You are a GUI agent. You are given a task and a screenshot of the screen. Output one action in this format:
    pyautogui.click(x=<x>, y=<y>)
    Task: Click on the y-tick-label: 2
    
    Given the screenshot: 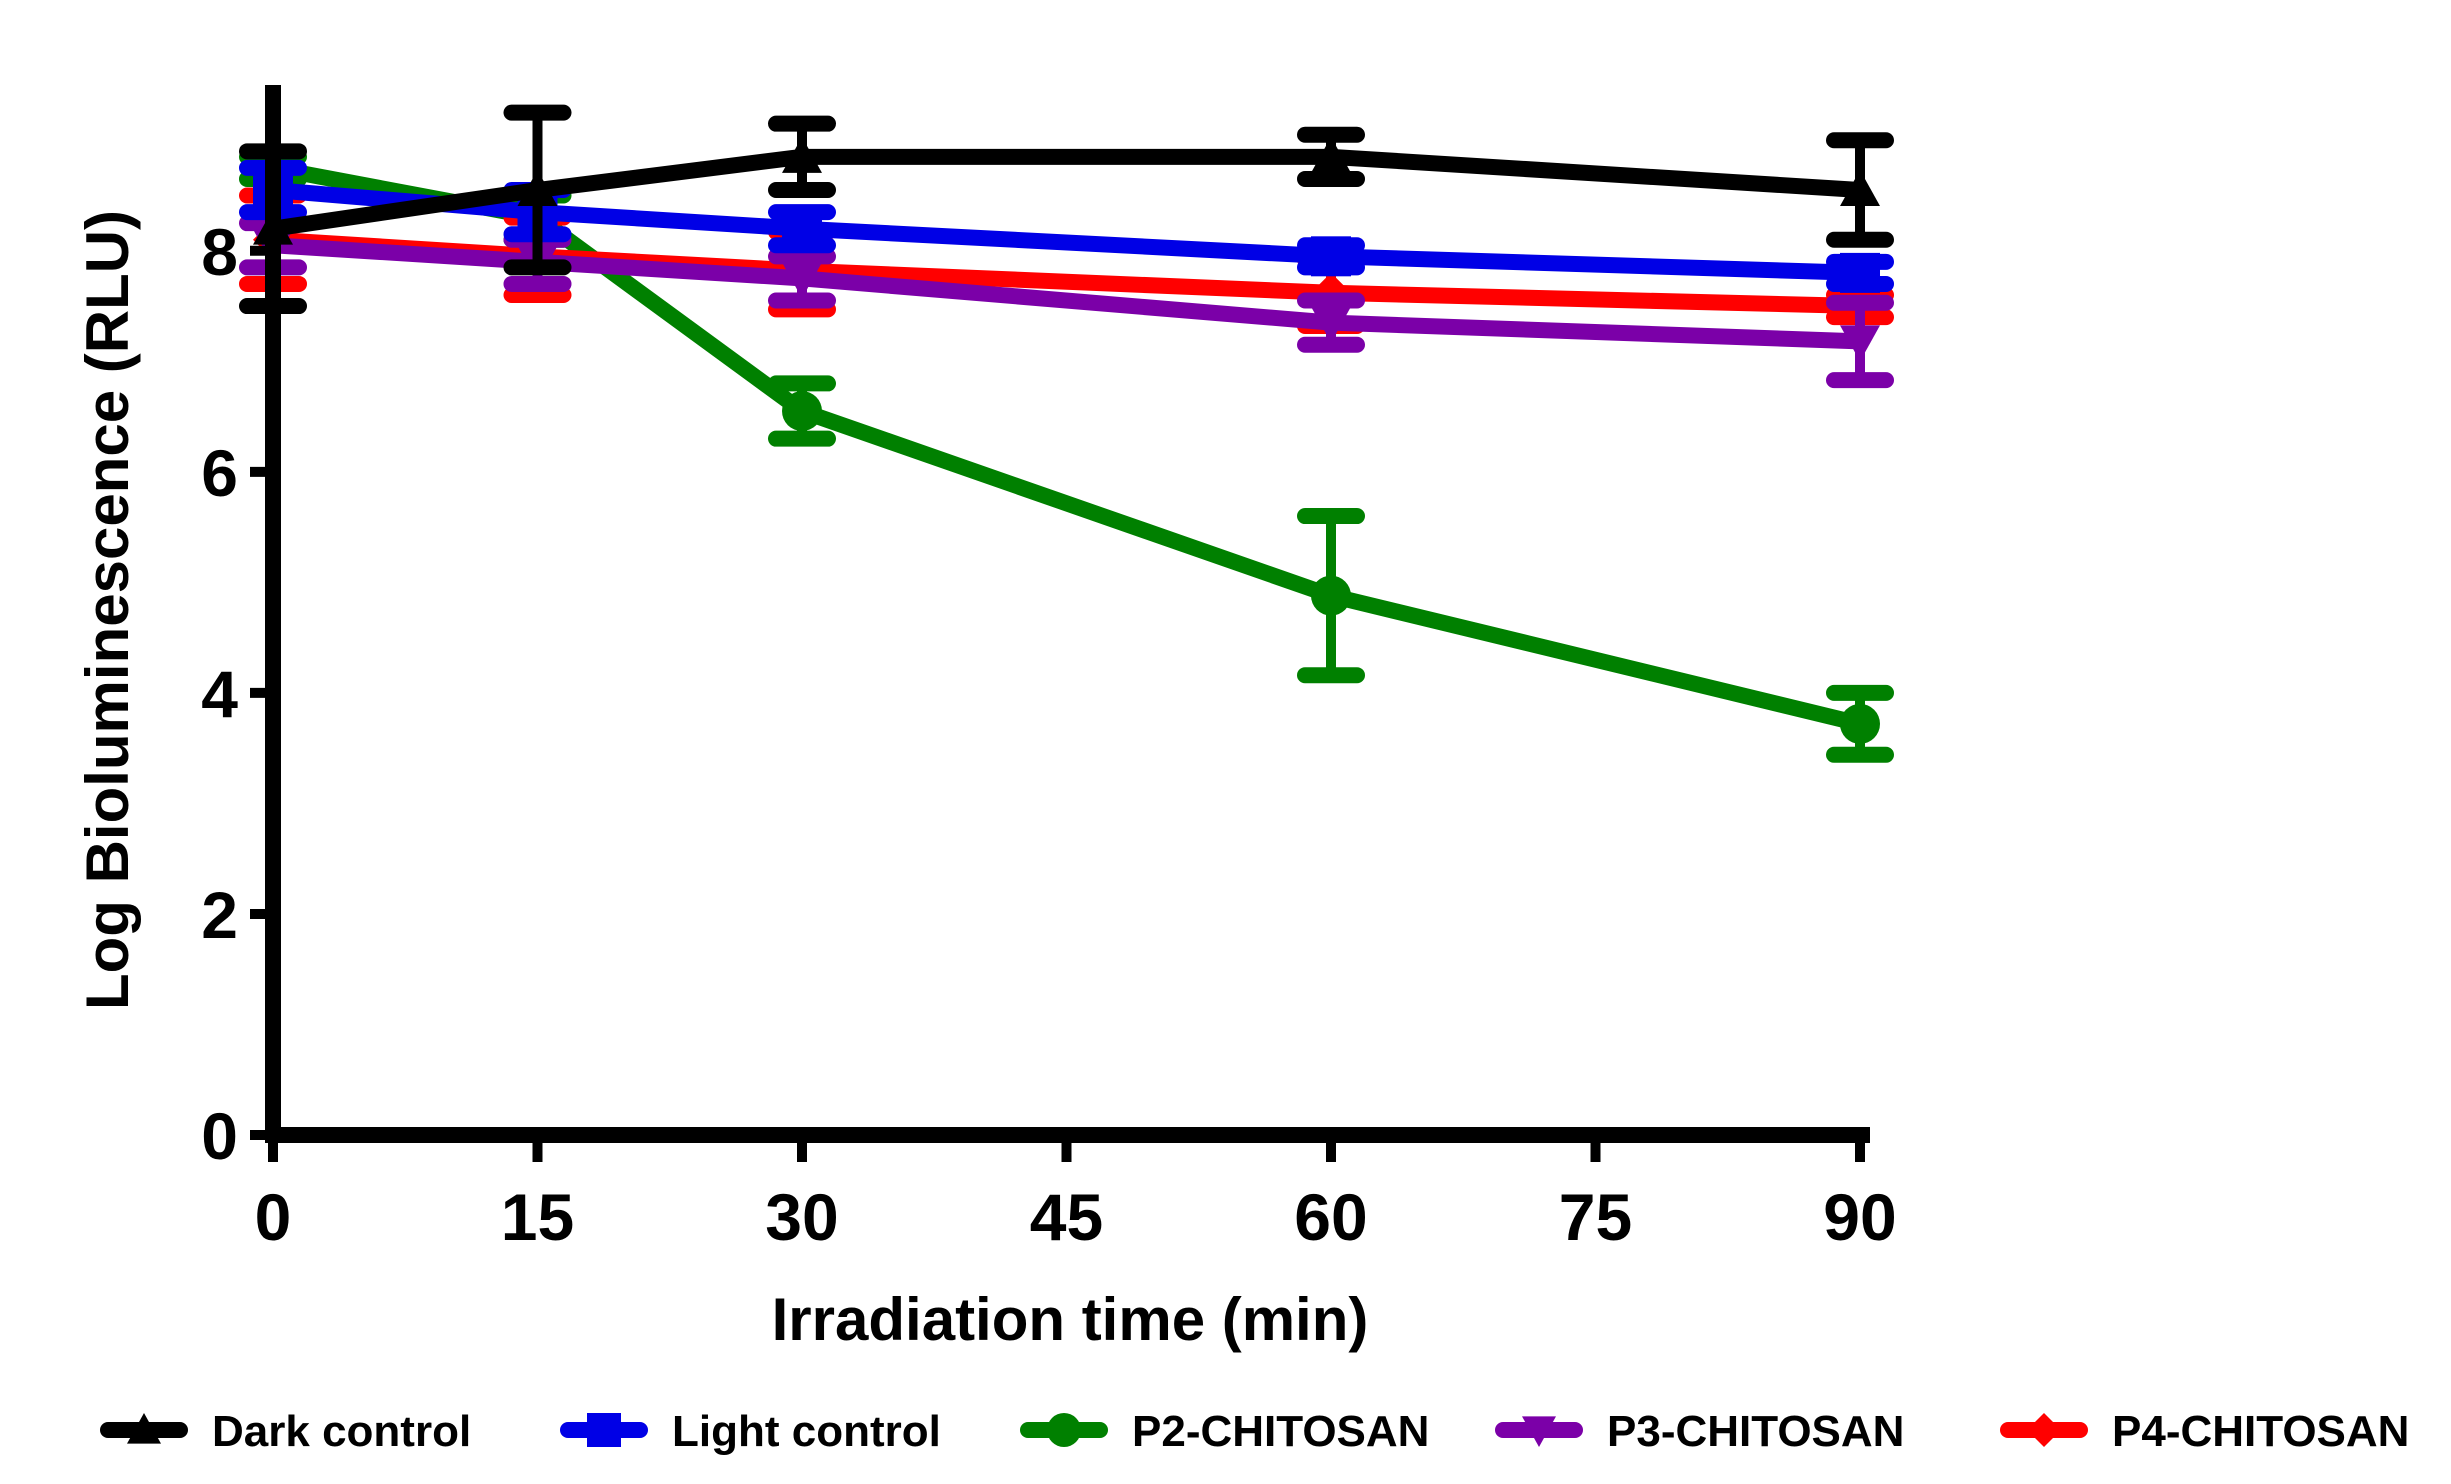 What is the action you would take?
    pyautogui.click(x=219, y=915)
    